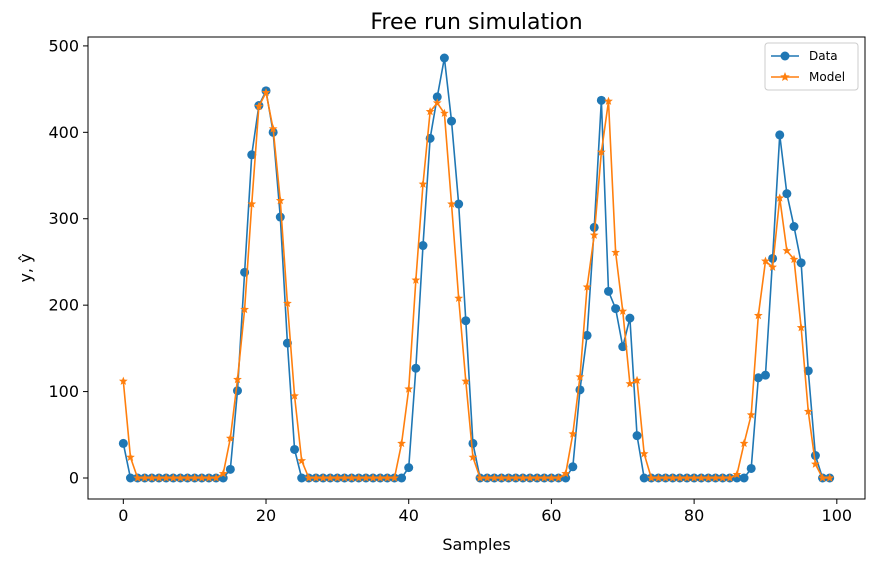 Image resolution: width=873 pixels, height=562 pixels. What do you see at coordinates (811, 66) in the screenshot?
I see `legend: Data Model` at bounding box center [811, 66].